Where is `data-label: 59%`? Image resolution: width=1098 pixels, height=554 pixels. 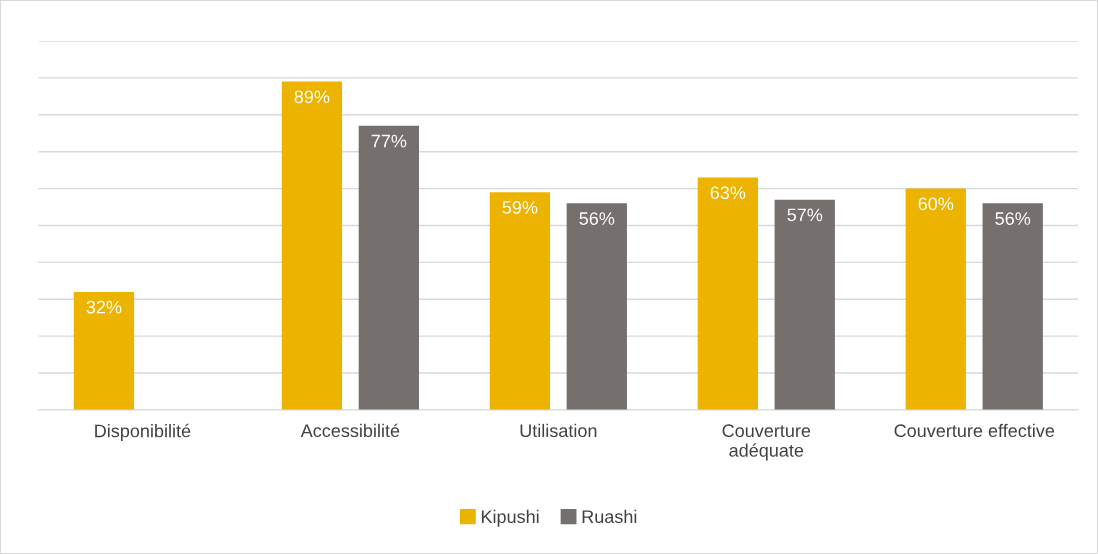 data-label: 59% is located at coordinates (520, 207).